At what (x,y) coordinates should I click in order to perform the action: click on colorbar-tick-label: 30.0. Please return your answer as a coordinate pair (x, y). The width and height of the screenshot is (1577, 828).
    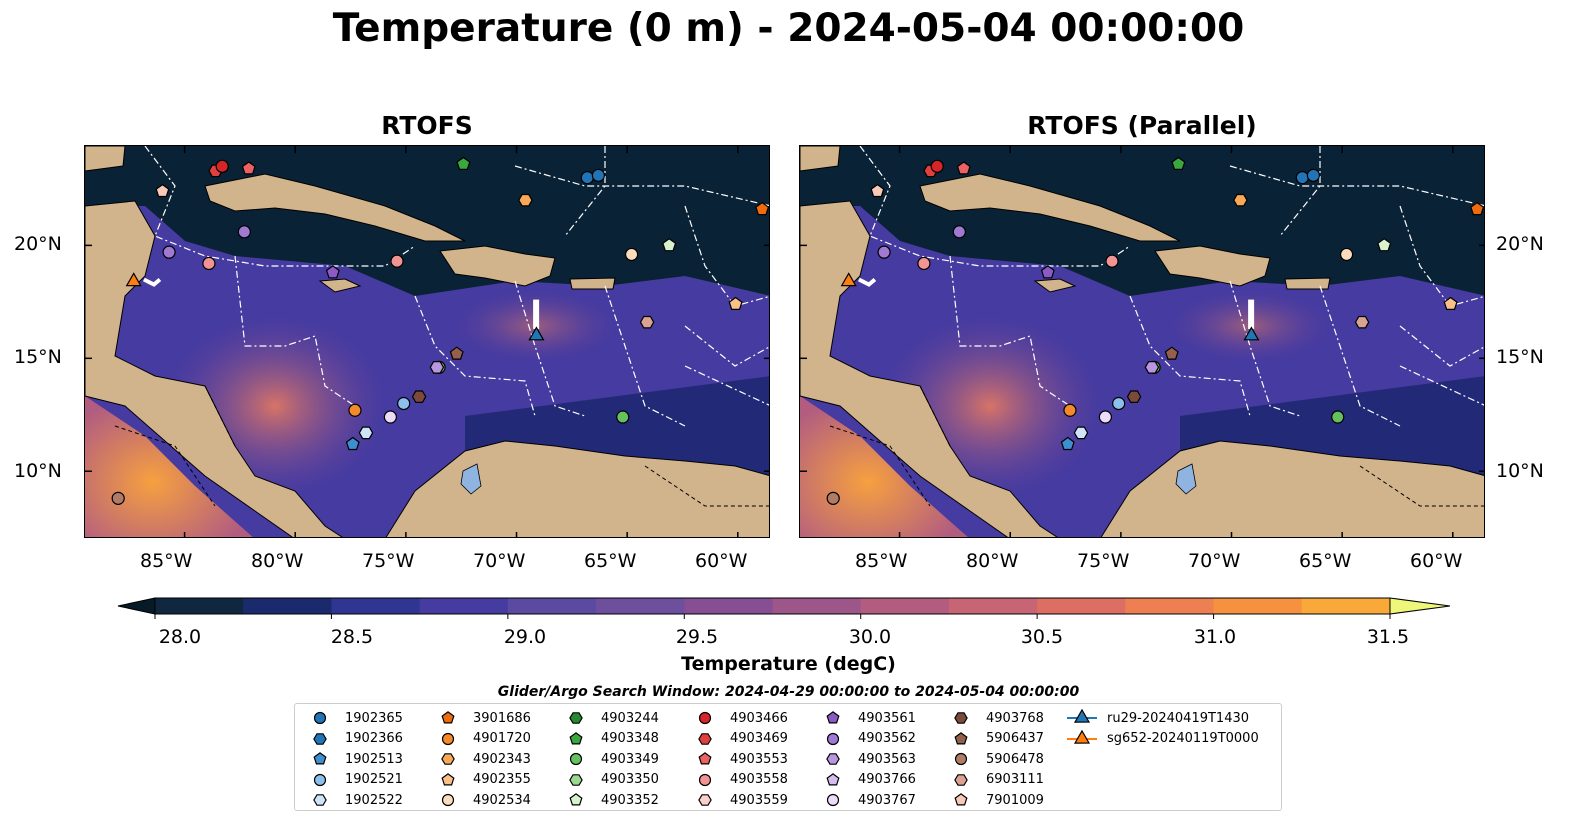
    Looking at the image, I should click on (870, 637).